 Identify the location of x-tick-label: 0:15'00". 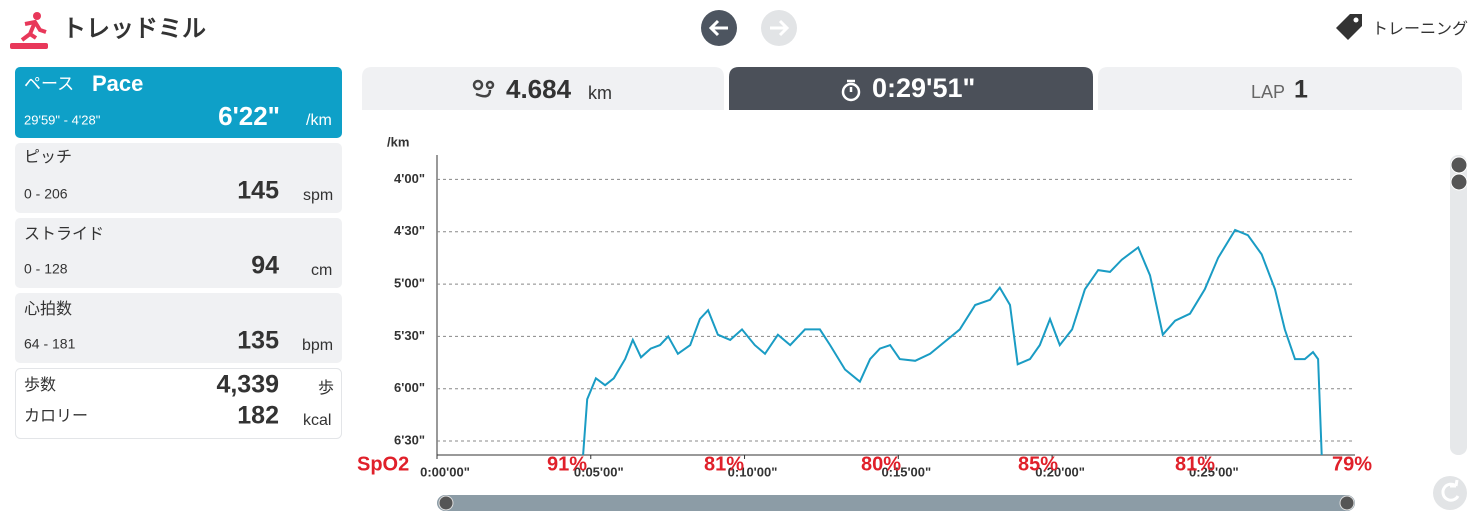
(906, 471).